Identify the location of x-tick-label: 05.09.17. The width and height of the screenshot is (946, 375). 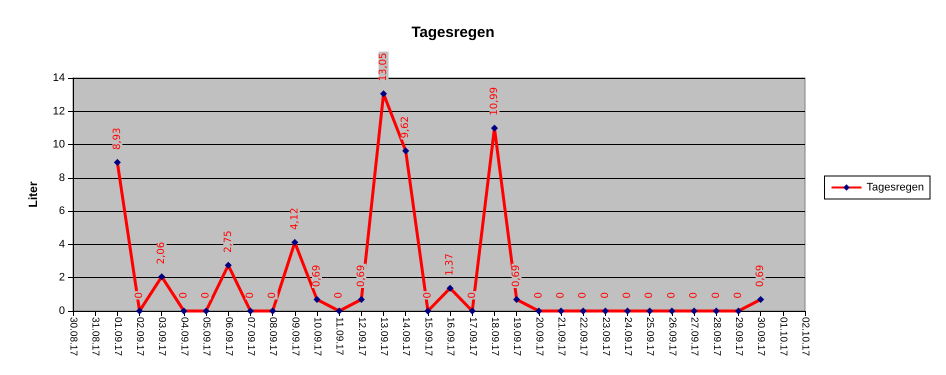
(206, 336).